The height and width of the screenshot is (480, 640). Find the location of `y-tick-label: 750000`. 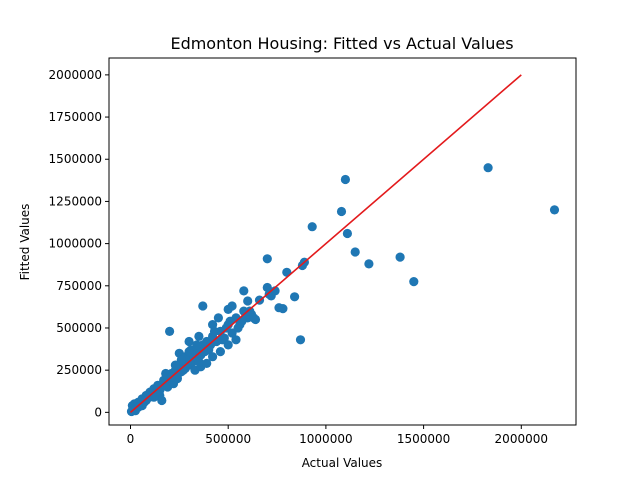

y-tick-label: 750000 is located at coordinates (79, 286).